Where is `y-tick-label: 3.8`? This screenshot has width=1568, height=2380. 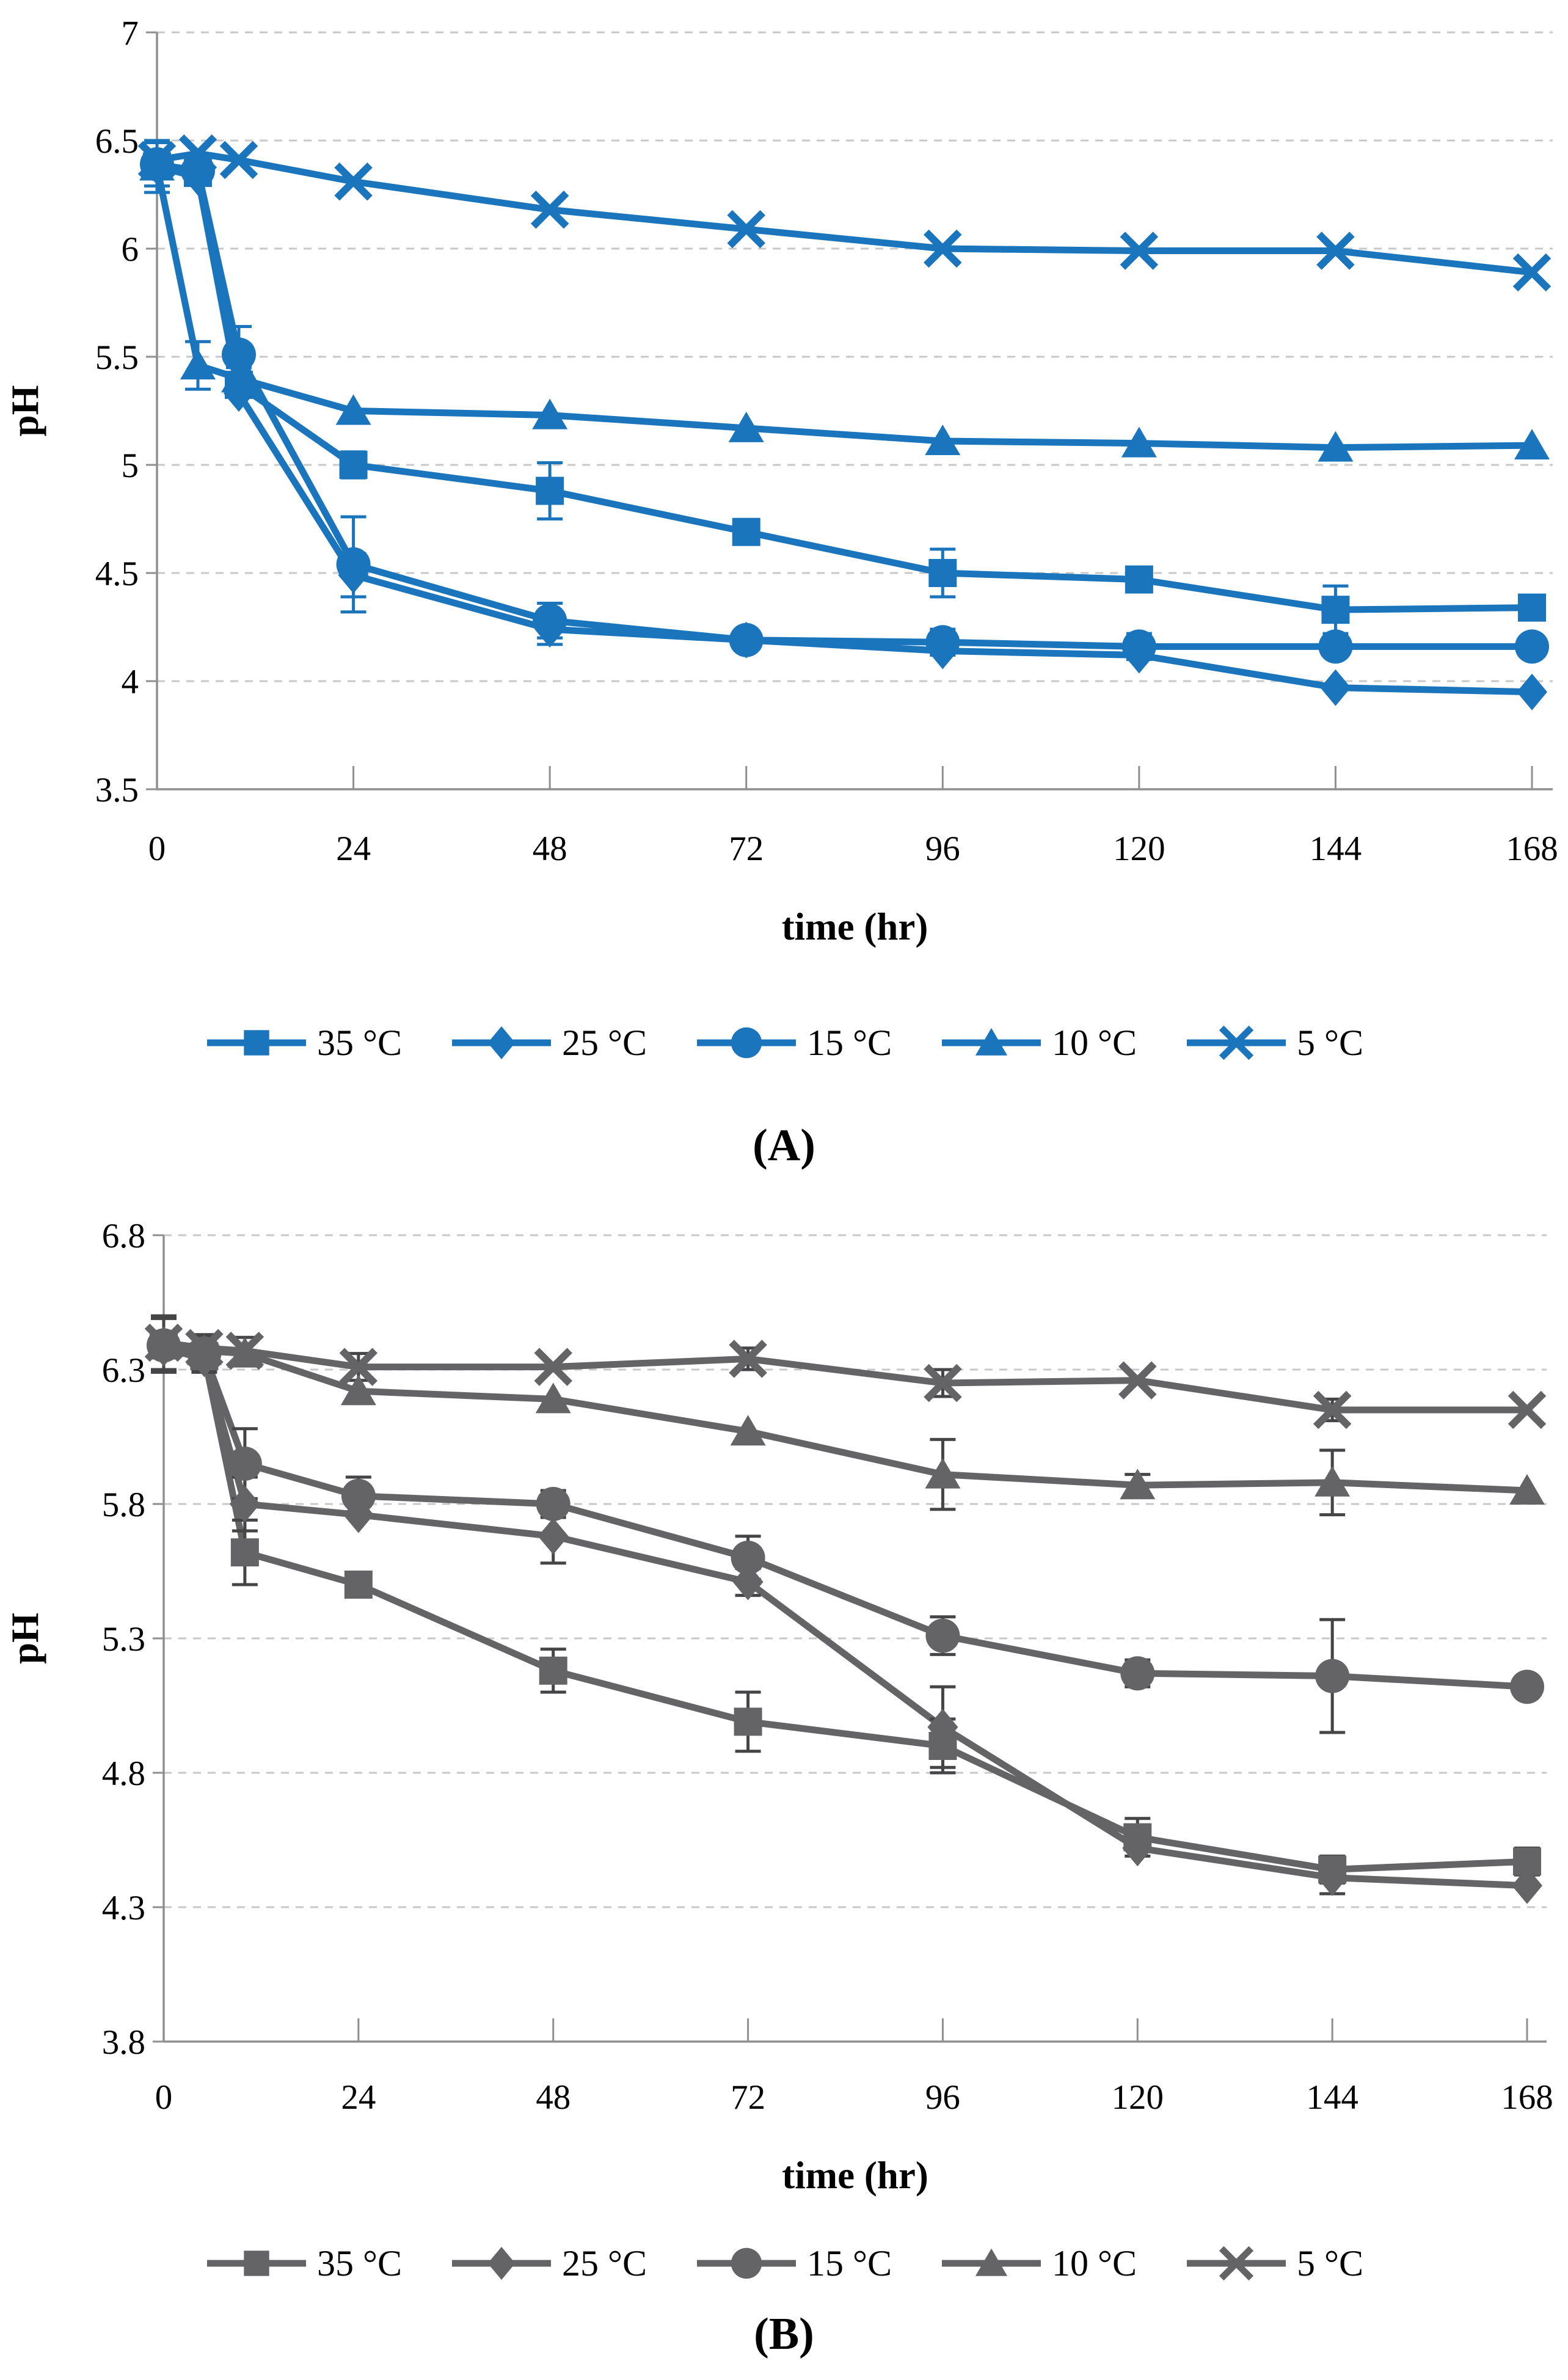 y-tick-label: 3.8 is located at coordinates (123, 2042).